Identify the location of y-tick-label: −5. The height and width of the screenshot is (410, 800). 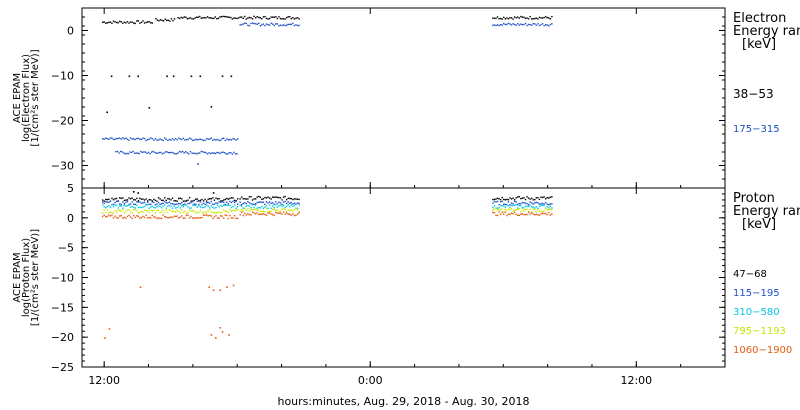
(66, 248).